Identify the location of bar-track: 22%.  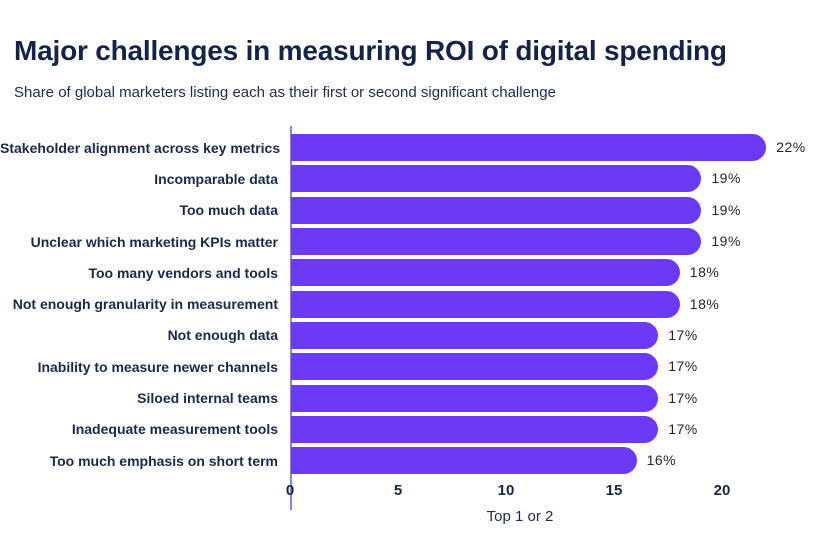
(561, 148).